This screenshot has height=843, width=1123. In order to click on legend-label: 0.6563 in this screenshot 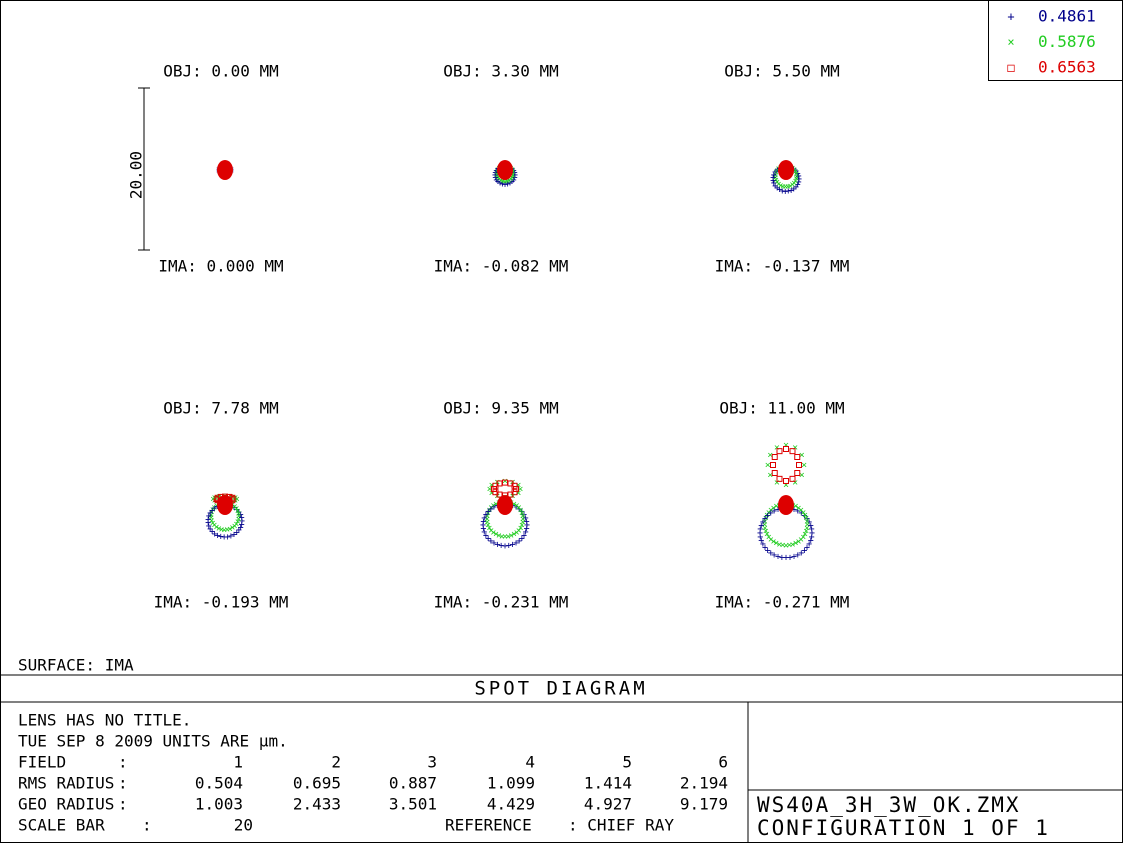, I will do `click(1067, 67)`.